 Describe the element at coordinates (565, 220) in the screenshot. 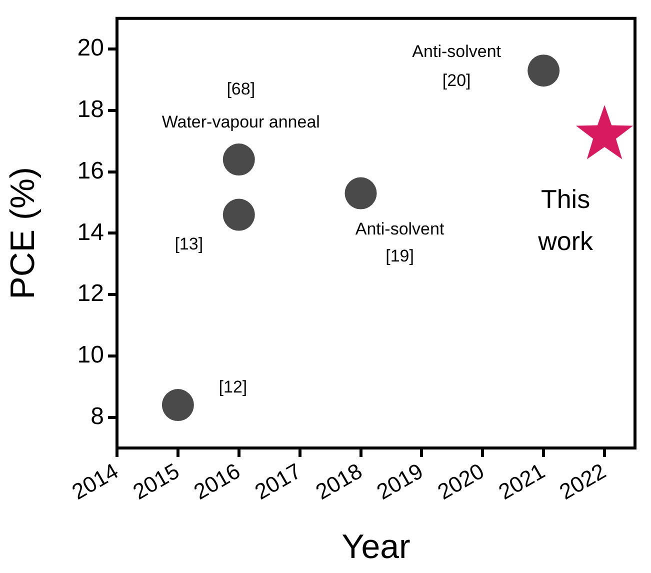

I see `annotation: This work` at that location.